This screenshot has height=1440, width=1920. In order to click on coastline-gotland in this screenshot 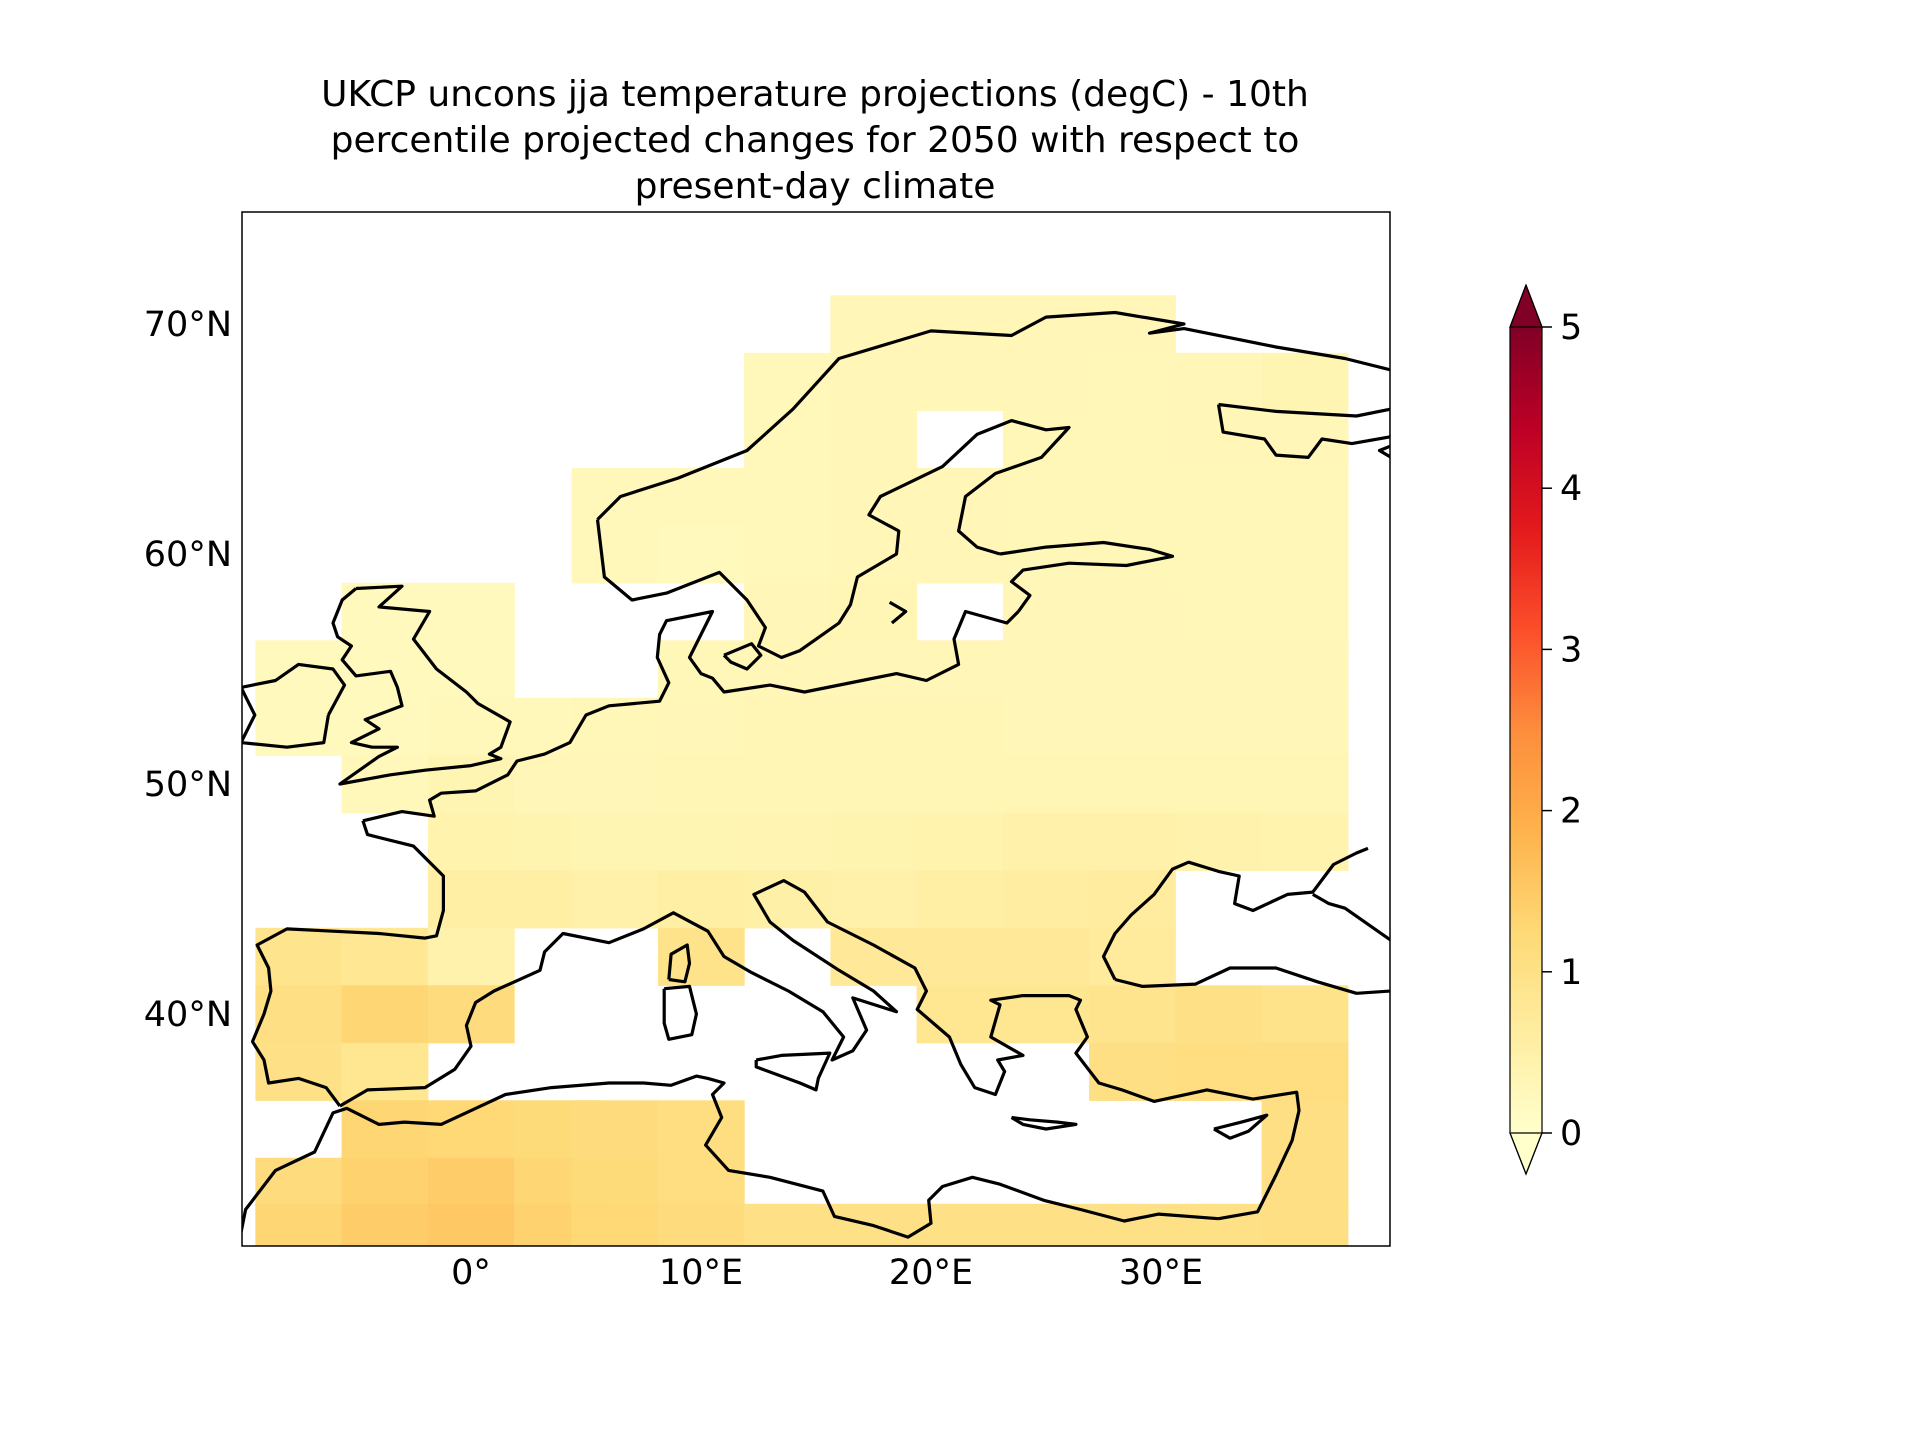, I will do `click(898, 612)`.